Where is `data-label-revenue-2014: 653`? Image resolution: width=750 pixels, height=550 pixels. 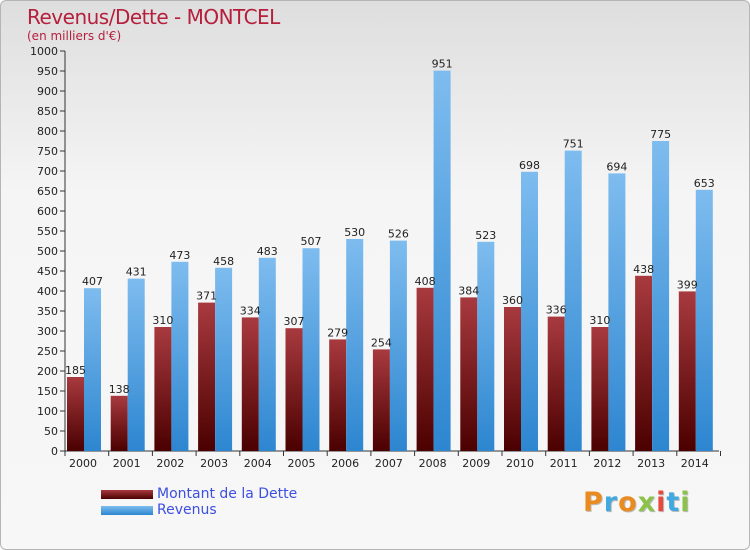
data-label-revenue-2014: 653 is located at coordinates (704, 183).